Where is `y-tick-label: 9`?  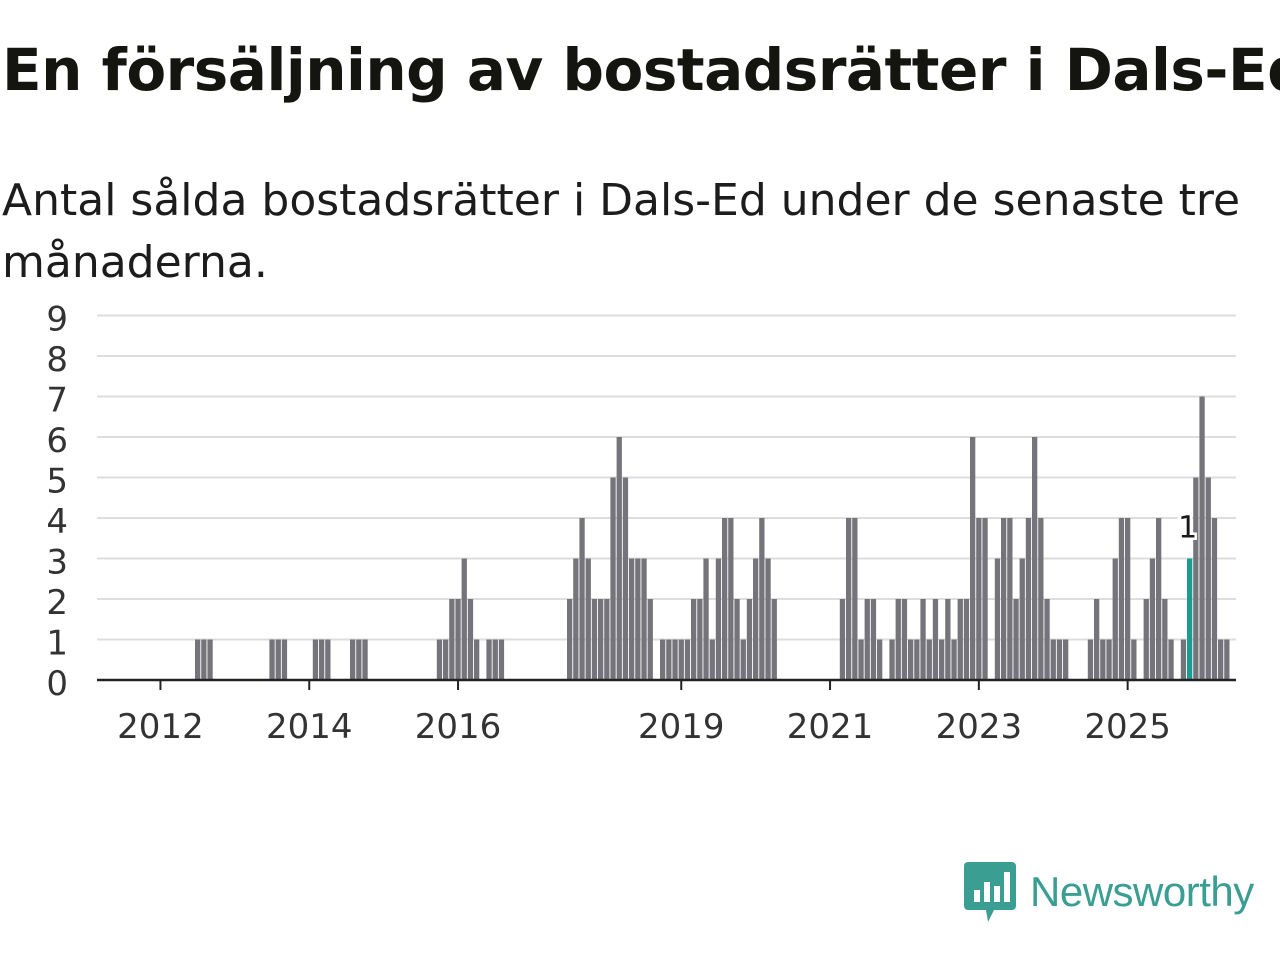 y-tick-label: 9 is located at coordinates (57, 320).